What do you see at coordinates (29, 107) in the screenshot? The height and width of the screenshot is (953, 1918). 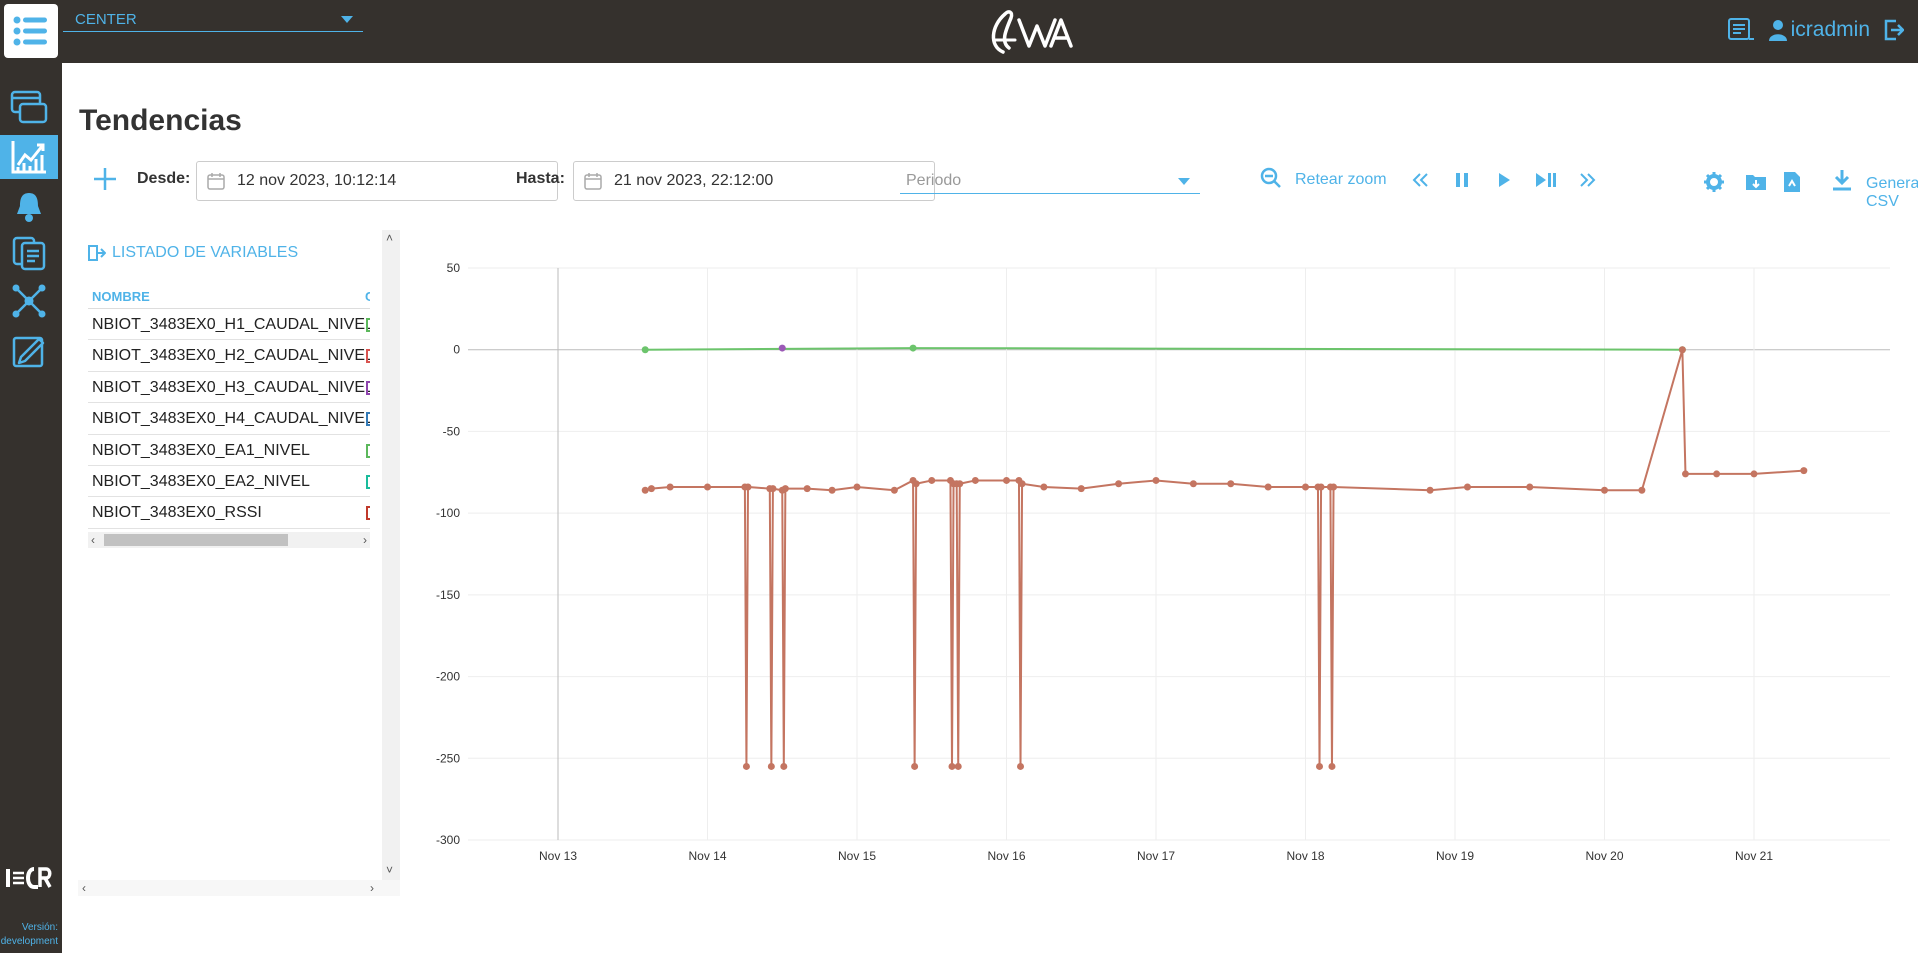 I see `sidebar-item-windows` at bounding box center [29, 107].